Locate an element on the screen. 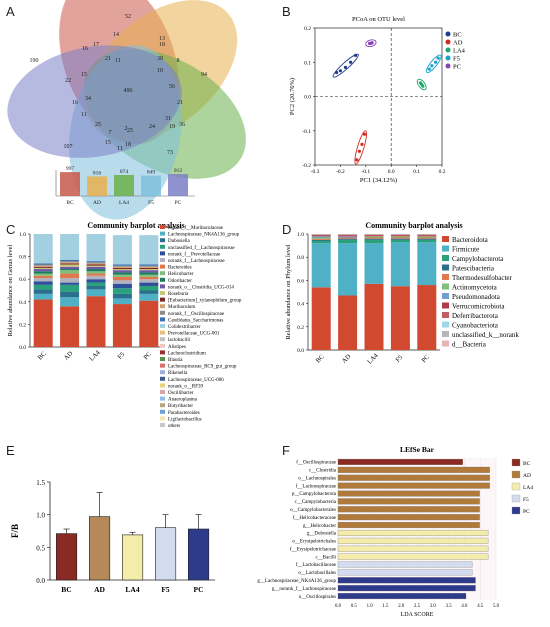 This screenshot has width=550, height=627. barplot-legend-label: Pseudomonadota is located at coordinates (476, 297).